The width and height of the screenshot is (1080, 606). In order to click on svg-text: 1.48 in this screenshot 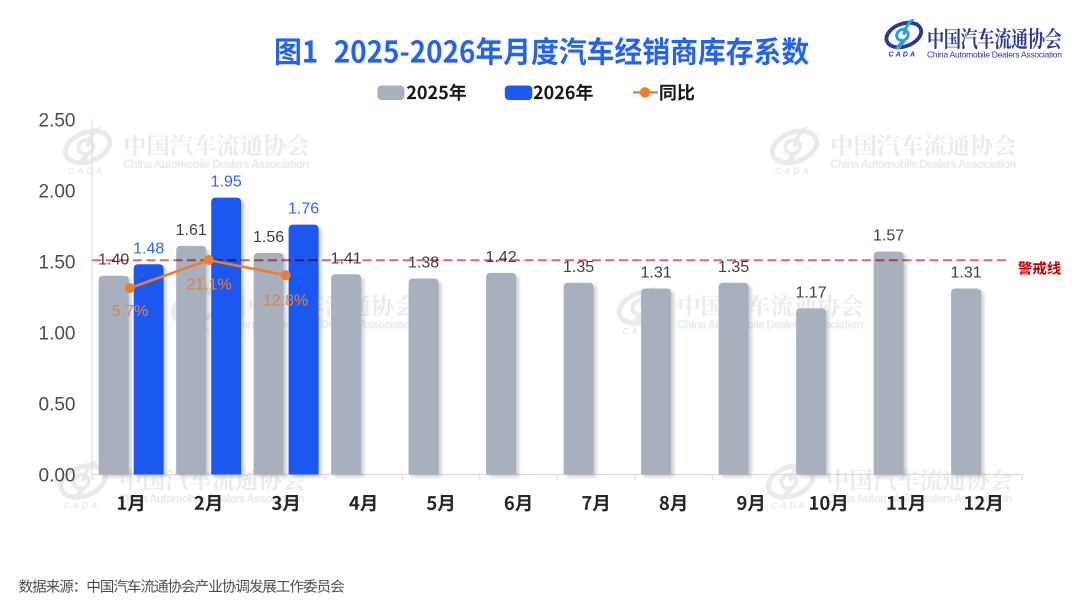, I will do `click(148, 248)`.